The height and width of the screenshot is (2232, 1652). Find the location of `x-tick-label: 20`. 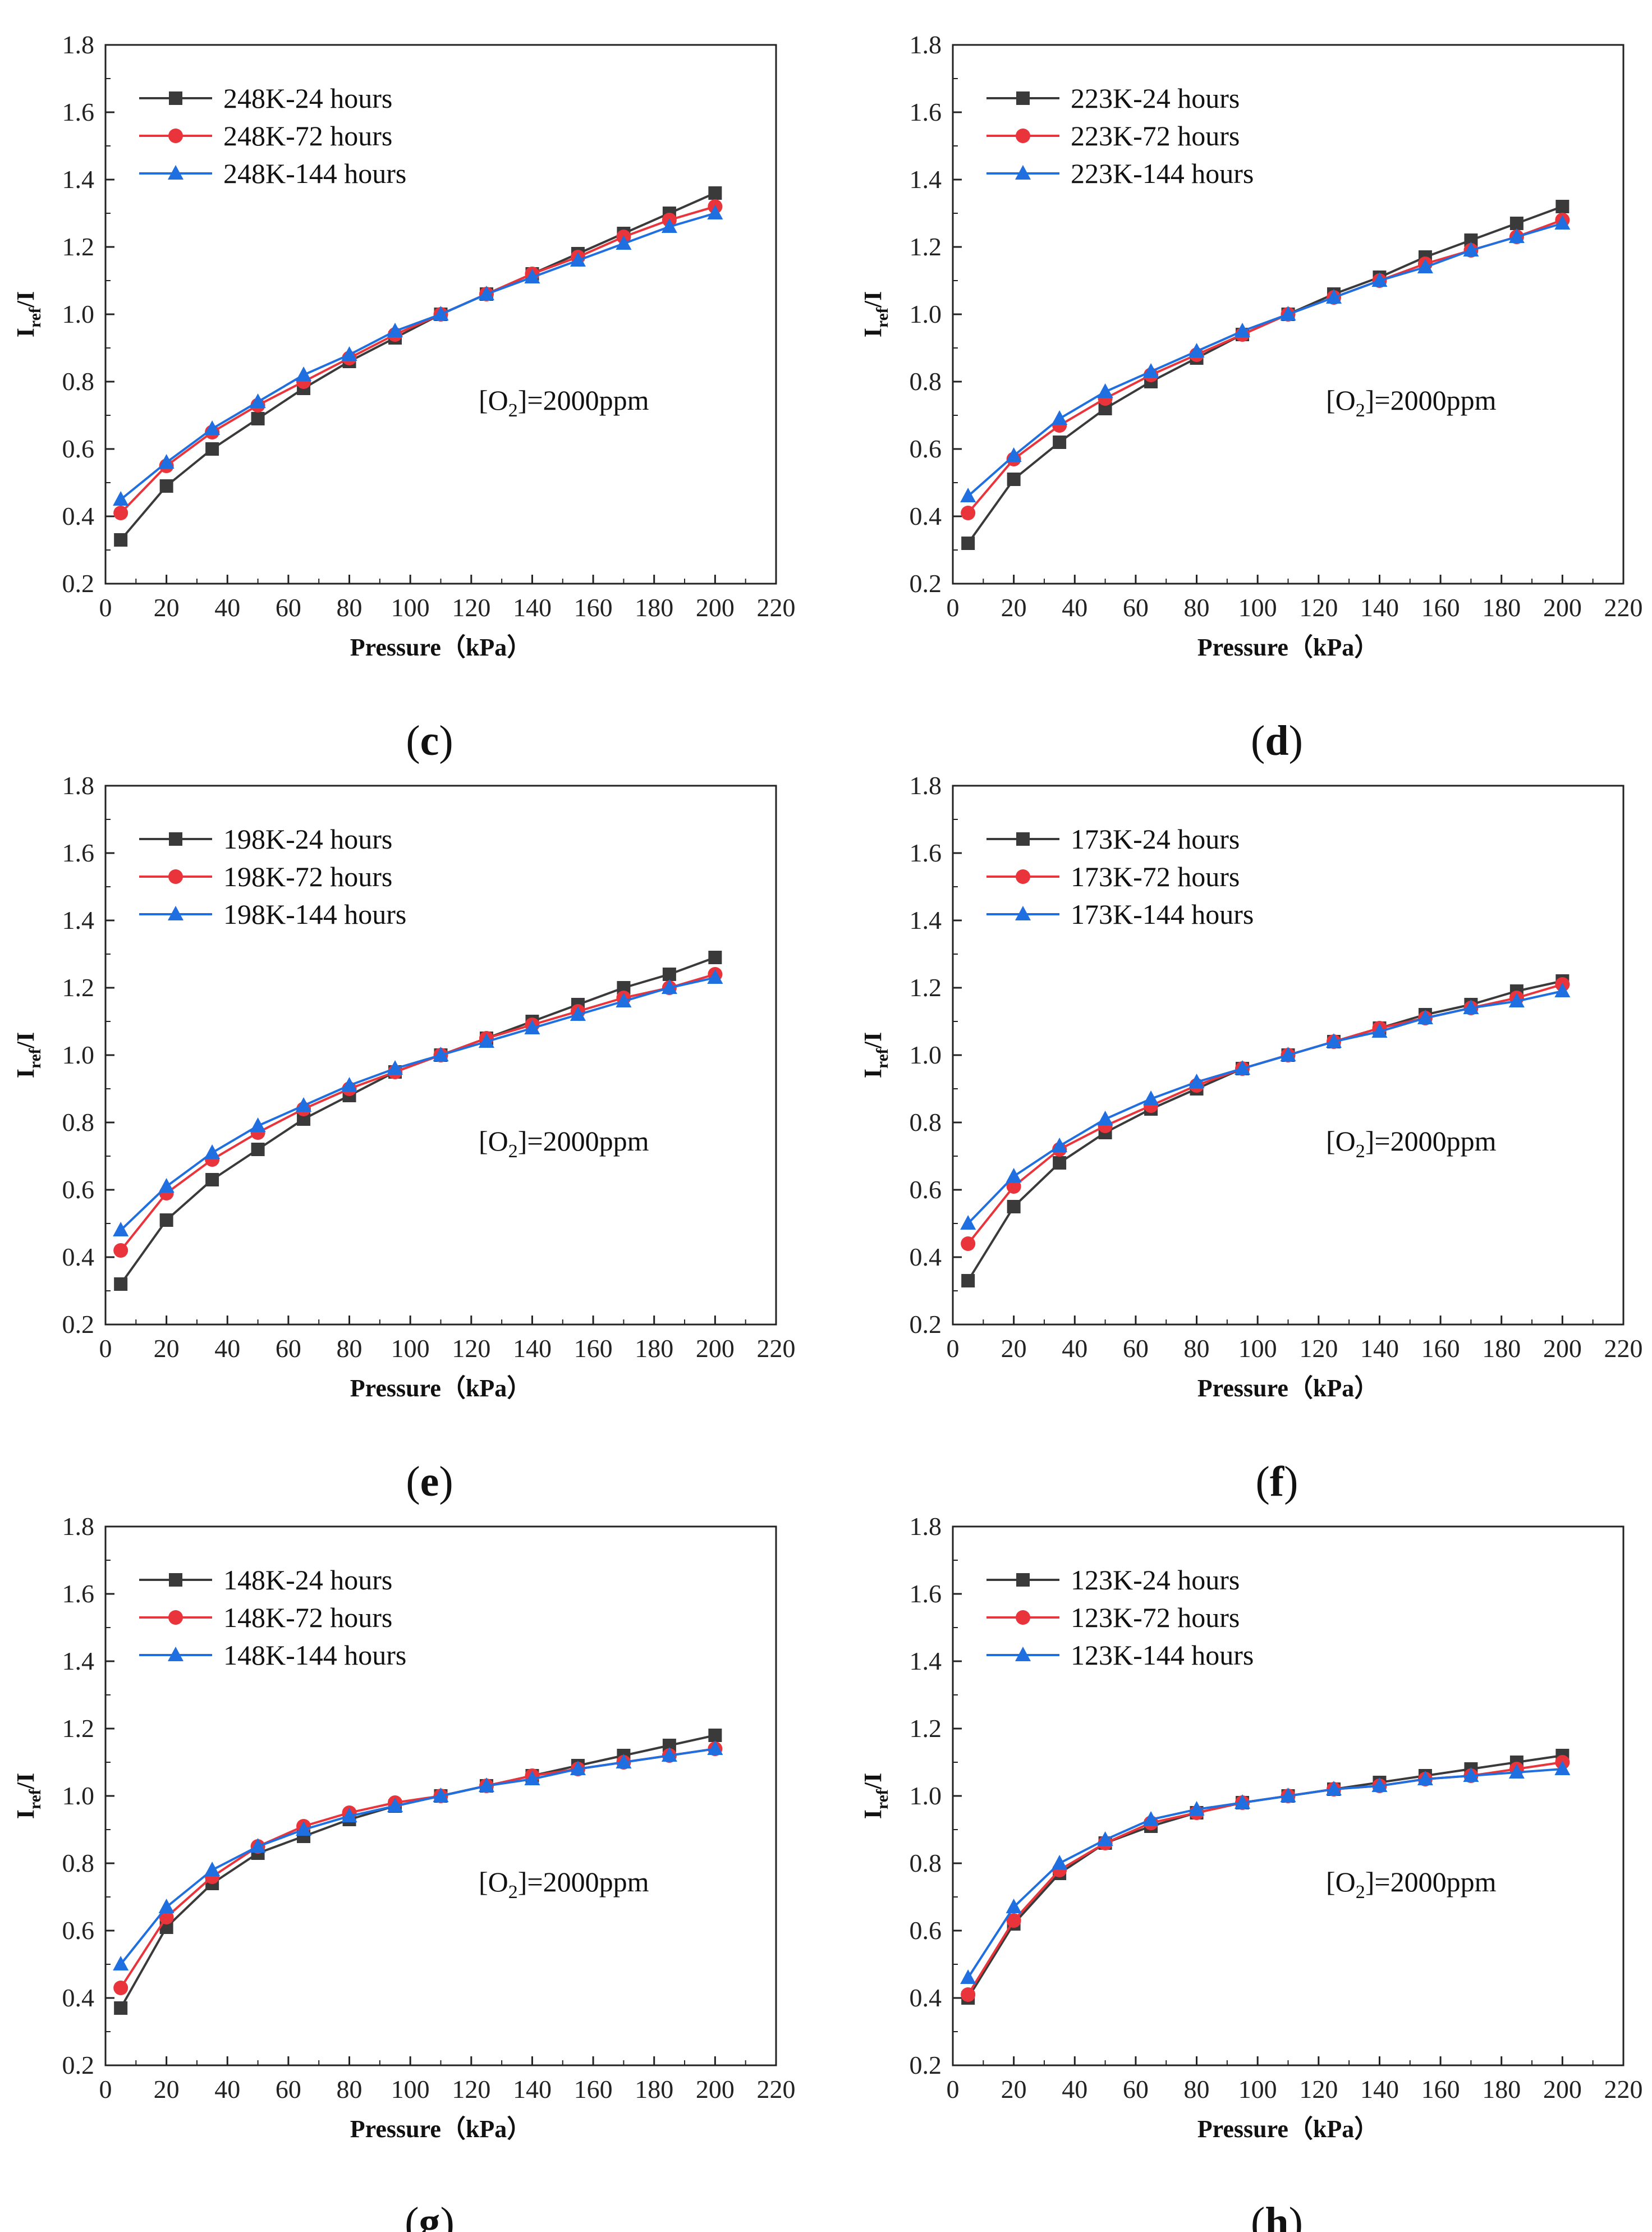

x-tick-label: 20 is located at coordinates (1014, 1349).